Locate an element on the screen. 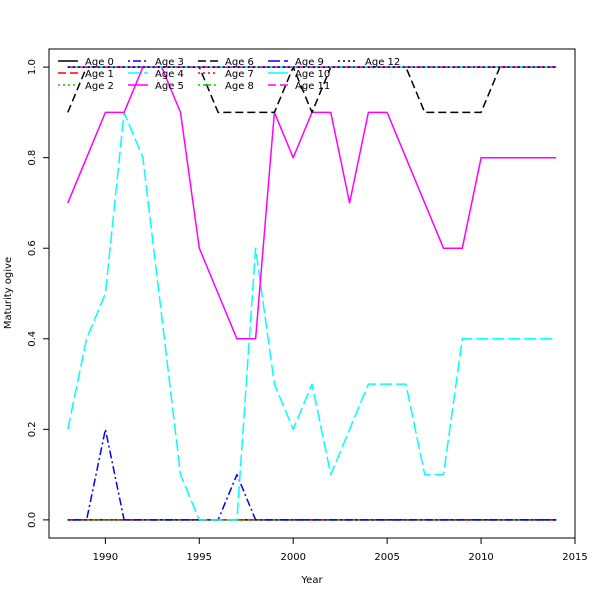 The image size is (600, 600). legend-label: Age 12 is located at coordinates (382, 62).